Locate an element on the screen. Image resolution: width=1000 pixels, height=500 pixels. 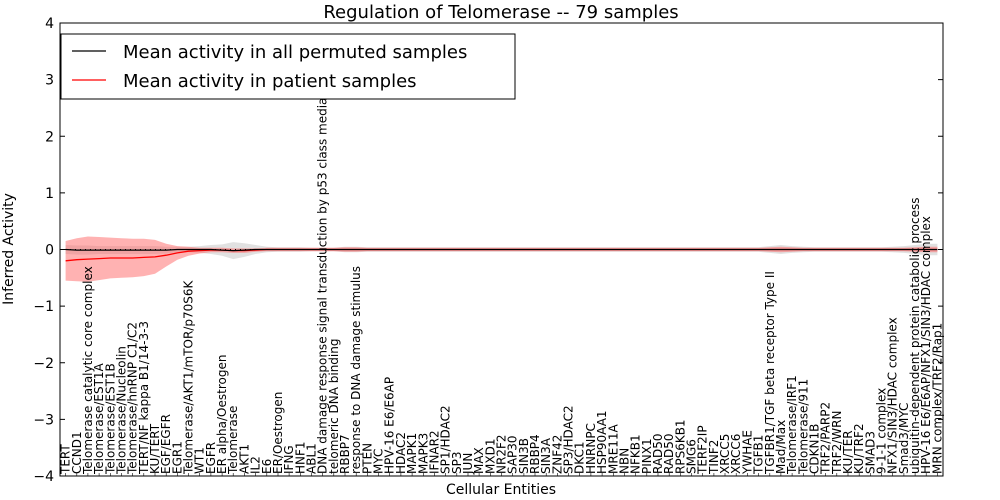
x-tick-label: HNRNPC is located at coordinates (591, 448).